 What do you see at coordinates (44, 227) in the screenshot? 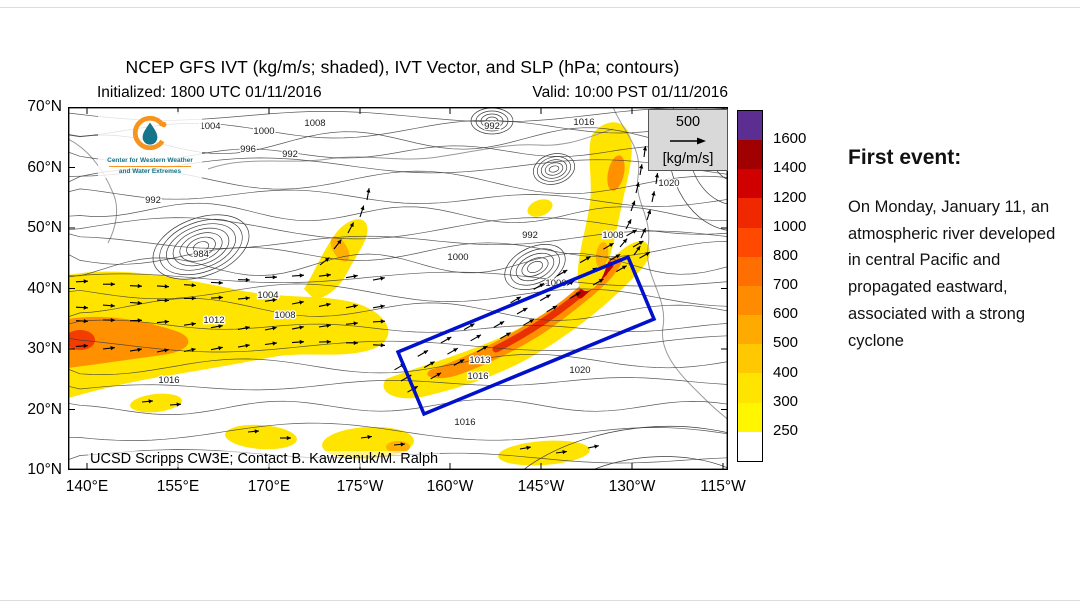
I see `y-tick-label: 50°N` at bounding box center [44, 227].